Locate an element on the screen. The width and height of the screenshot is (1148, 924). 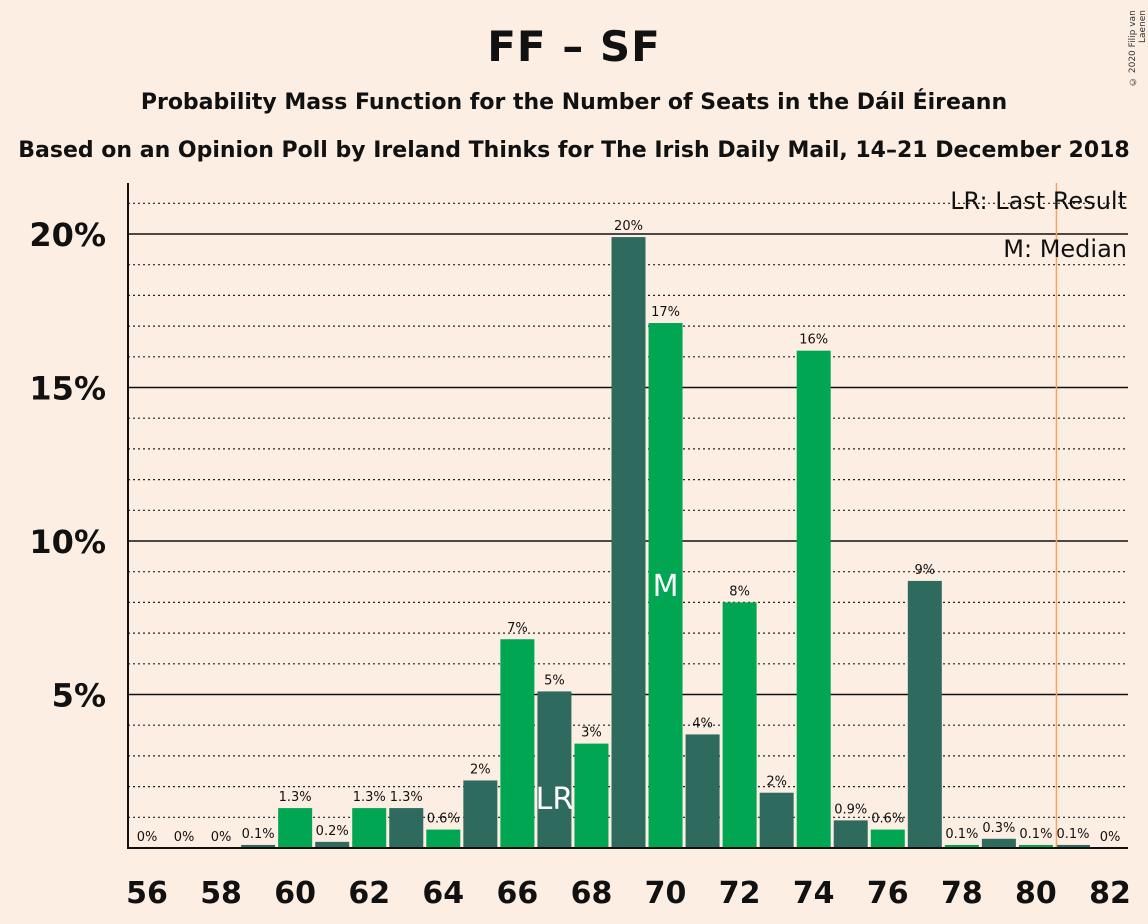
data-label: 0.9% is located at coordinates (850, 809).